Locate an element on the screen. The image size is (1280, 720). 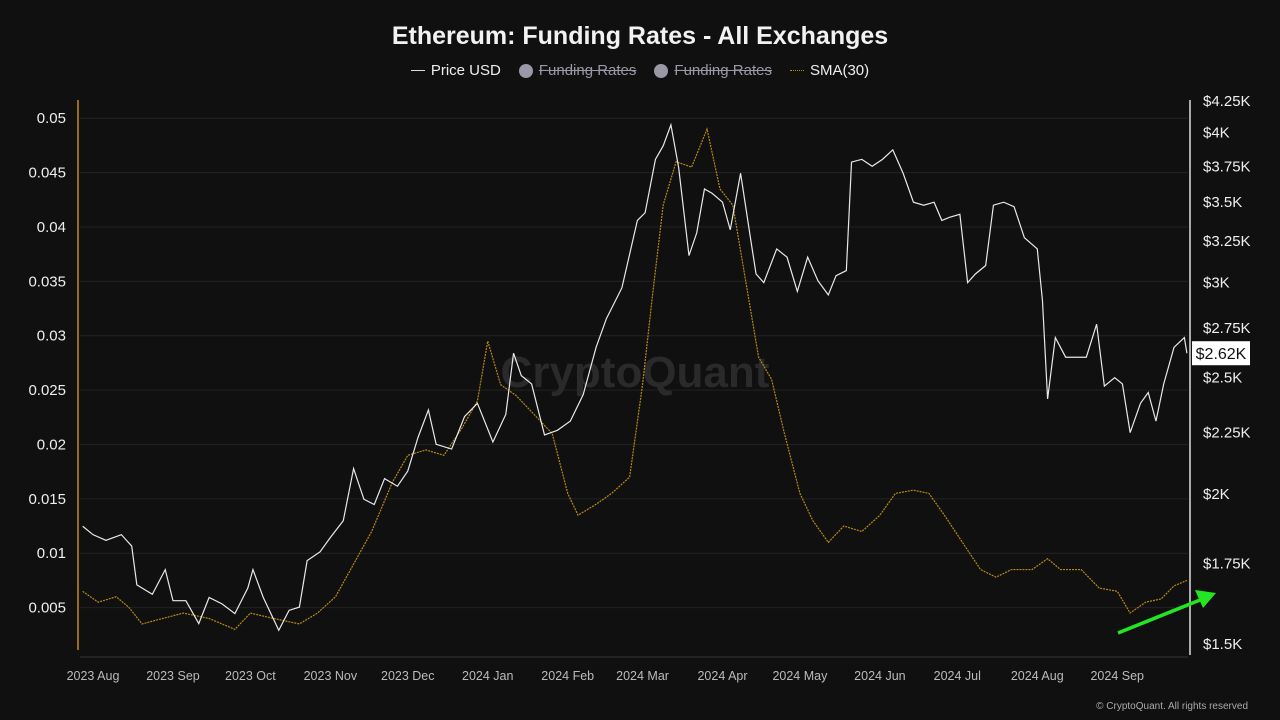
x-tick-label: 2024 Apr is located at coordinates (722, 676).